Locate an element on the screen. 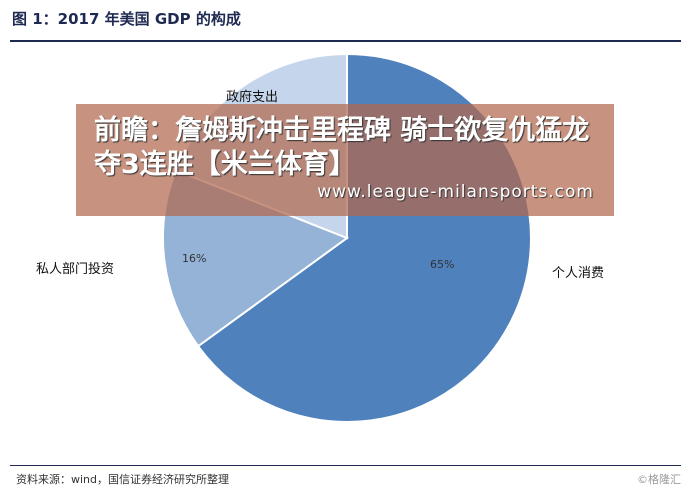  banner-headline: 前瞻：詹姆斯冲击里程碑 骑士欲复仇猛龙夺3连胜【米兰体育】 is located at coordinates (342, 147).